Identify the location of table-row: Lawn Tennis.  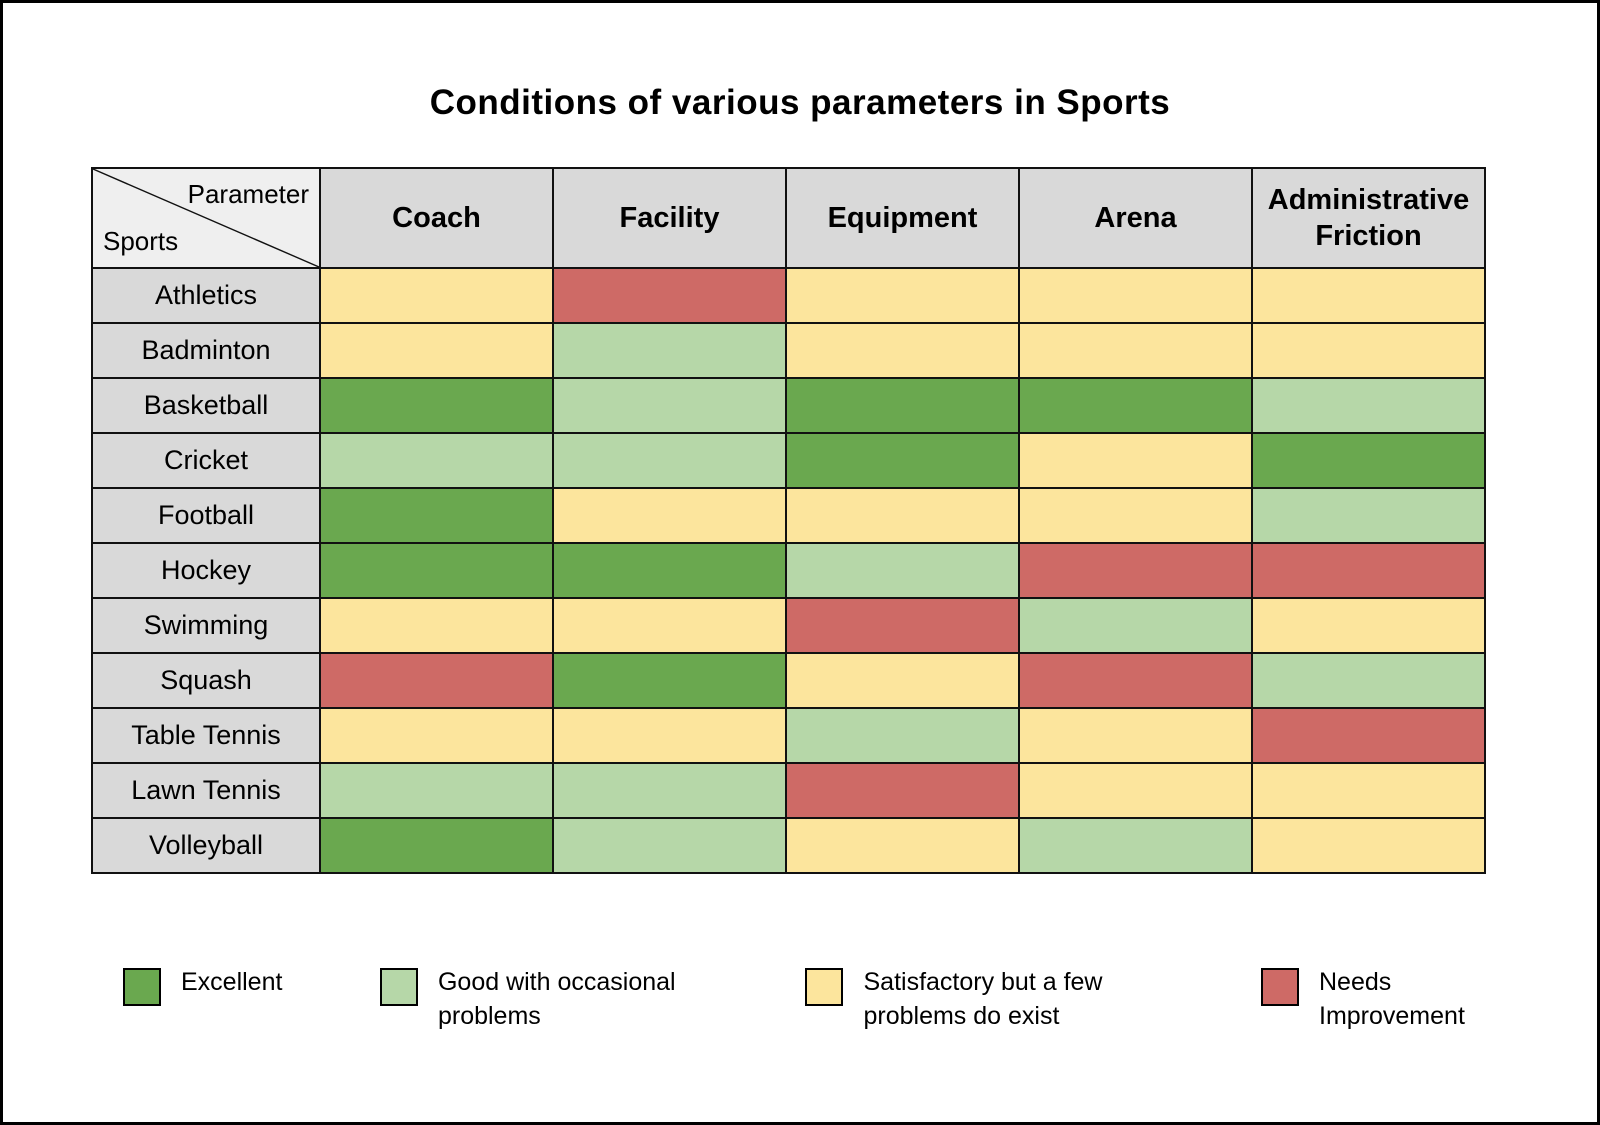
(788, 790).